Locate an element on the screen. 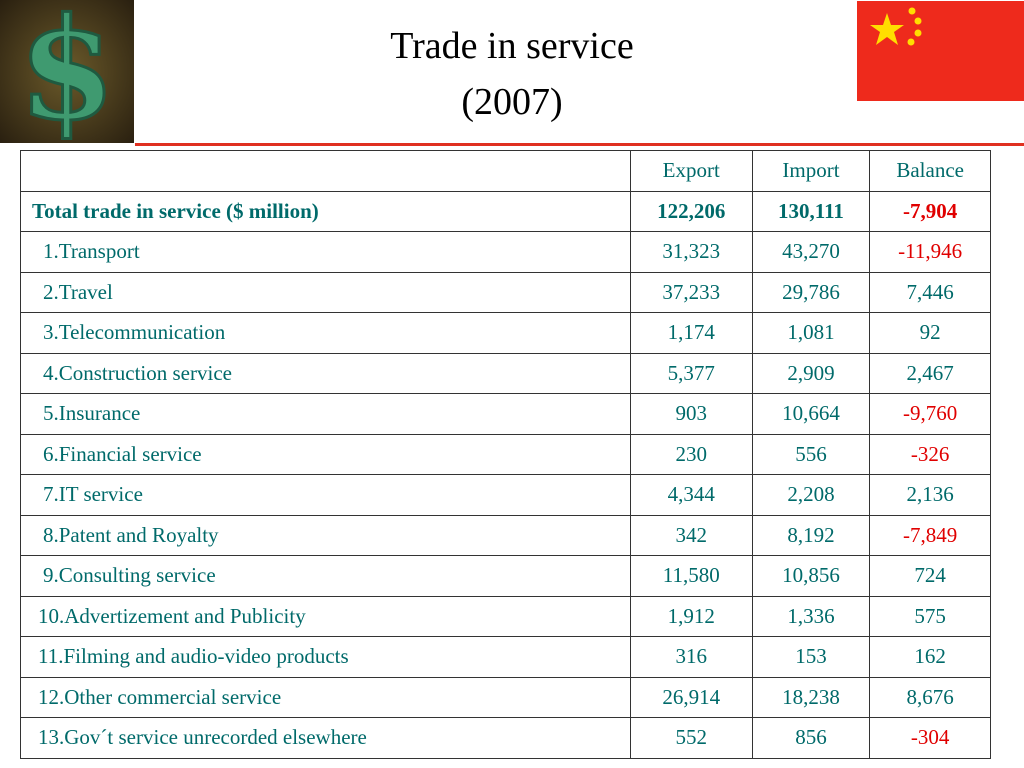 This screenshot has width=1024, height=768. corner-cell is located at coordinates (325, 171).